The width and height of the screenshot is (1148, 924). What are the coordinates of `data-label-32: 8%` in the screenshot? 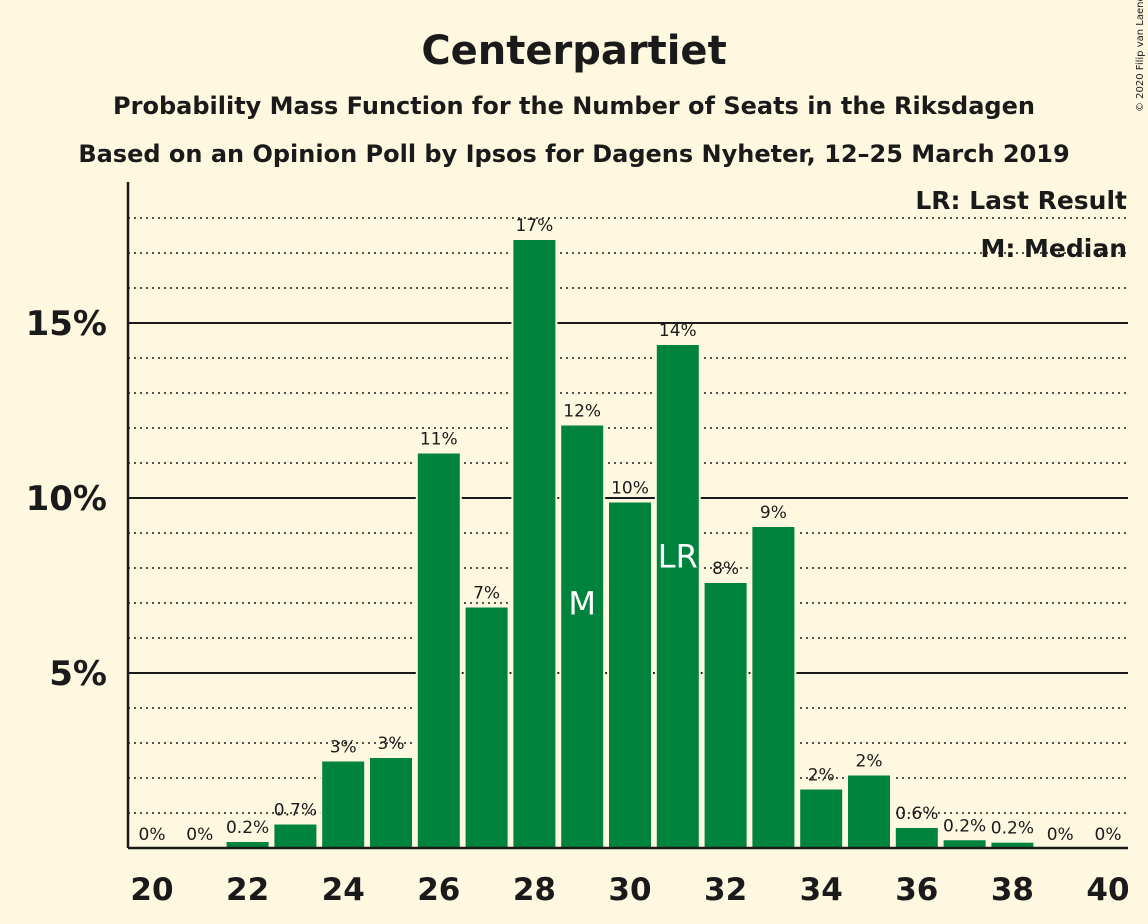 It's located at (725, 569).